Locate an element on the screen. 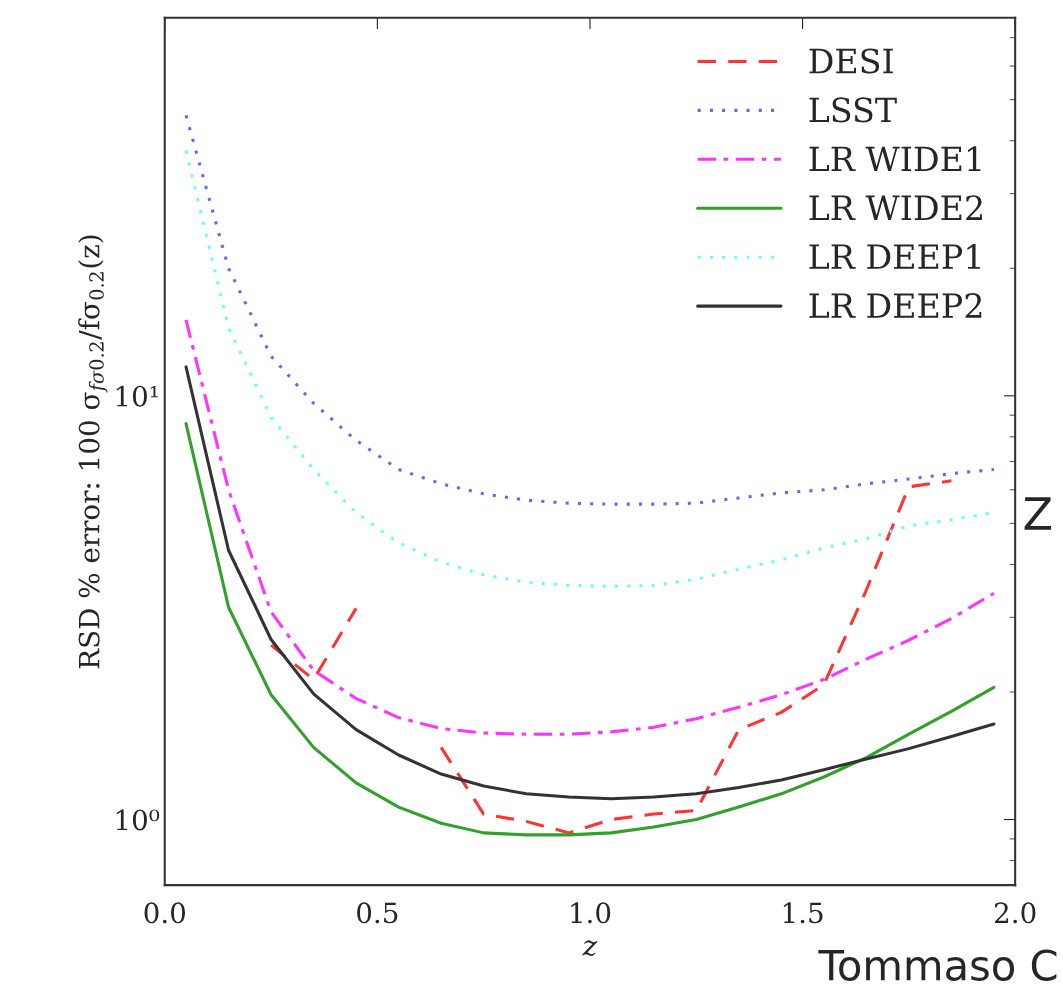 This screenshot has height=989, width=1063. x-tick-label: 1.0 is located at coordinates (591, 913).